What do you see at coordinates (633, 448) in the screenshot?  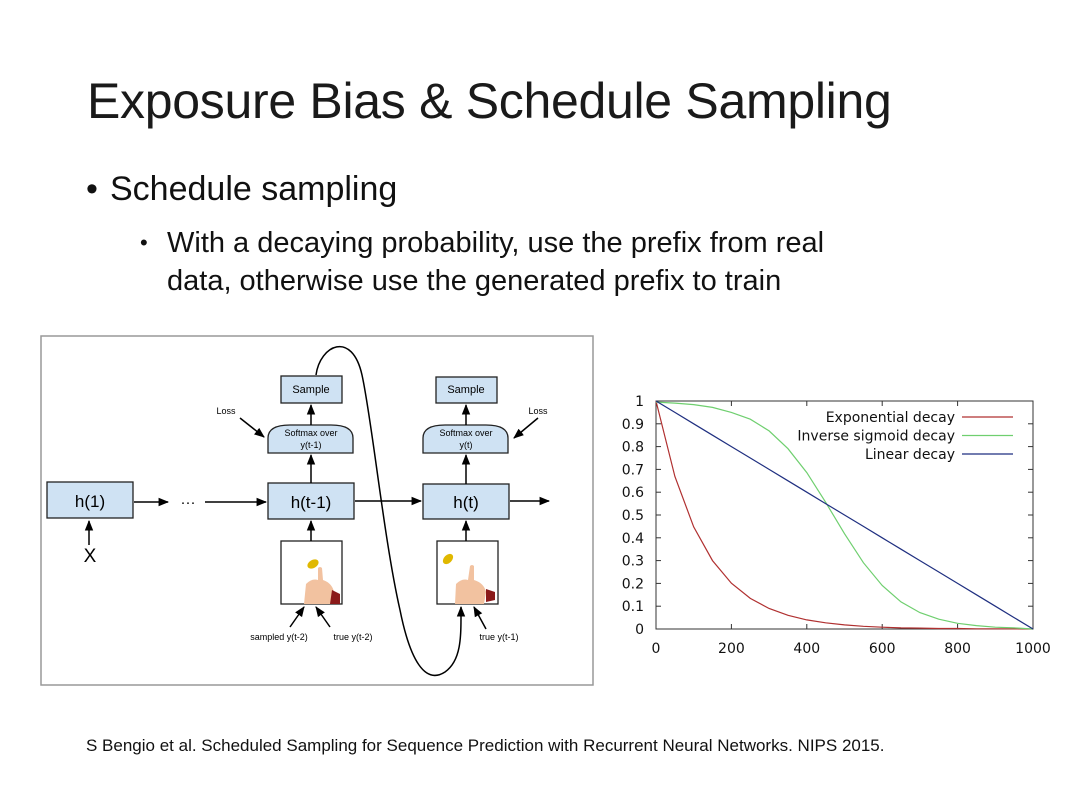 I see `y-tick-label: 0.8` at bounding box center [633, 448].